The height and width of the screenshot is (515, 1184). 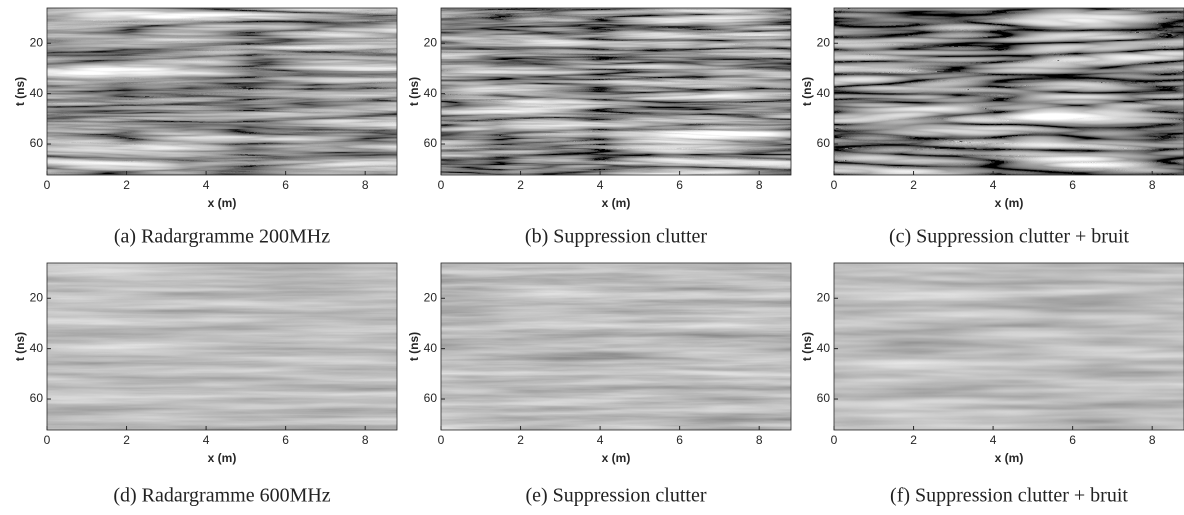 What do you see at coordinates (616, 237) in the screenshot?
I see `caption: (b) Suppression clutter` at bounding box center [616, 237].